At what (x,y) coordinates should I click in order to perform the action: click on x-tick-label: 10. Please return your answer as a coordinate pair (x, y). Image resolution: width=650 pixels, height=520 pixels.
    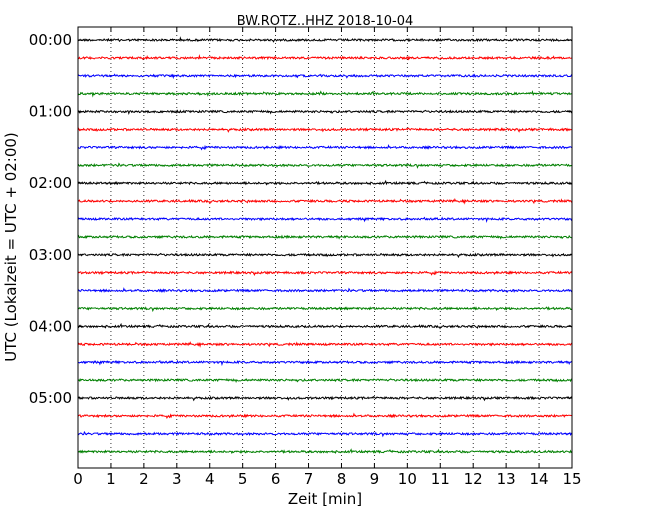
    Looking at the image, I should click on (407, 479).